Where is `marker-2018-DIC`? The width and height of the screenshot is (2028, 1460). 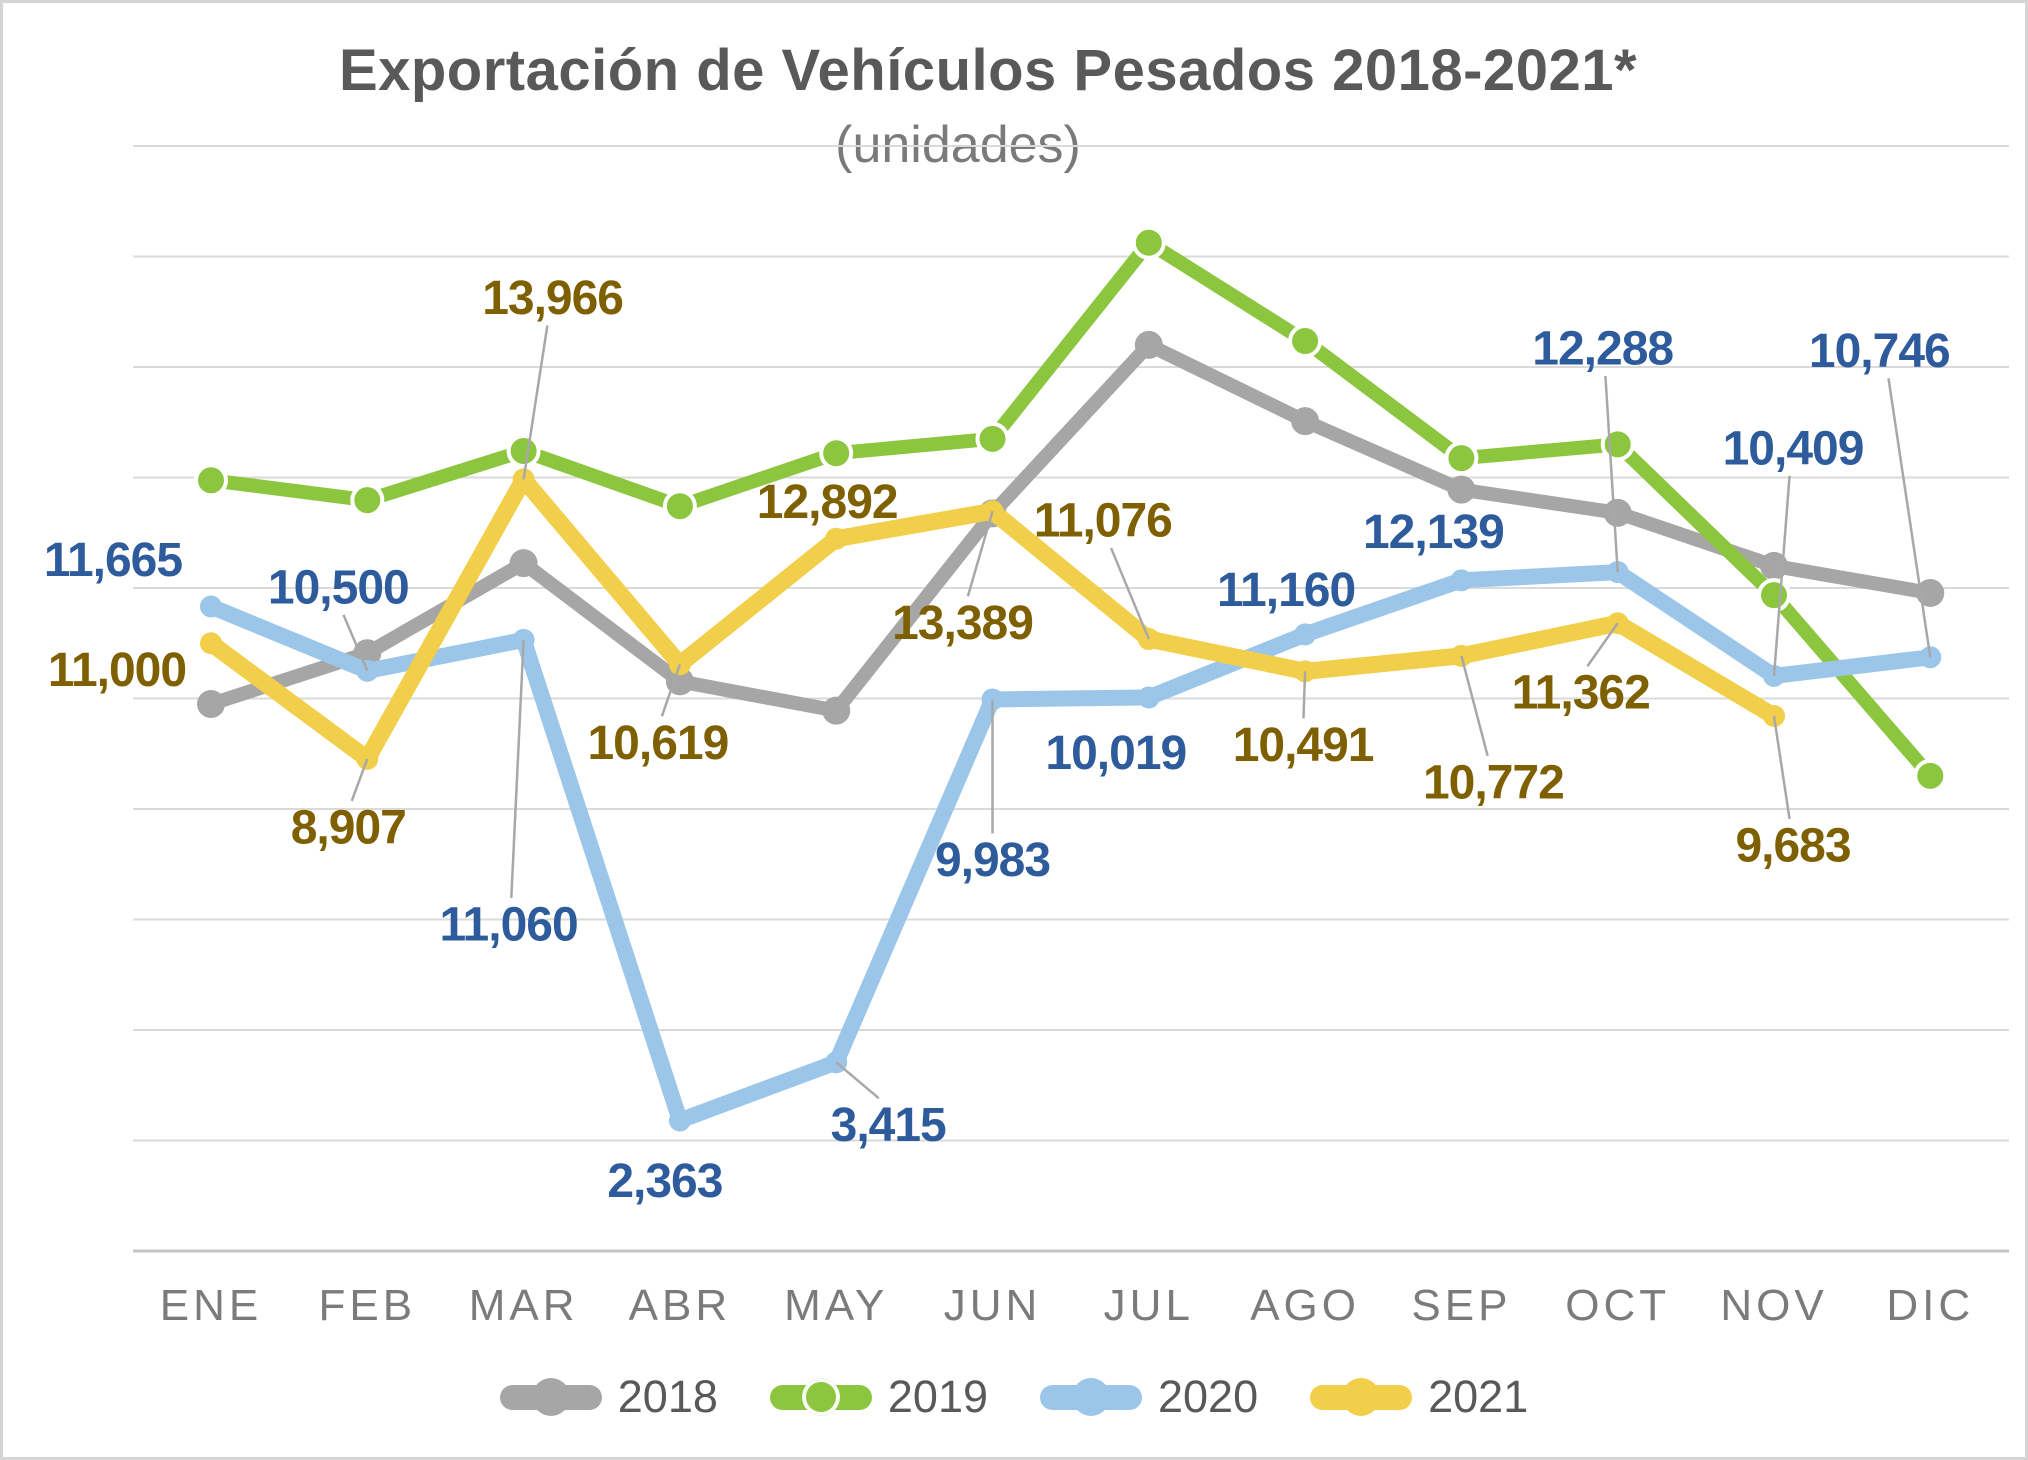
marker-2018-DIC is located at coordinates (1930, 592).